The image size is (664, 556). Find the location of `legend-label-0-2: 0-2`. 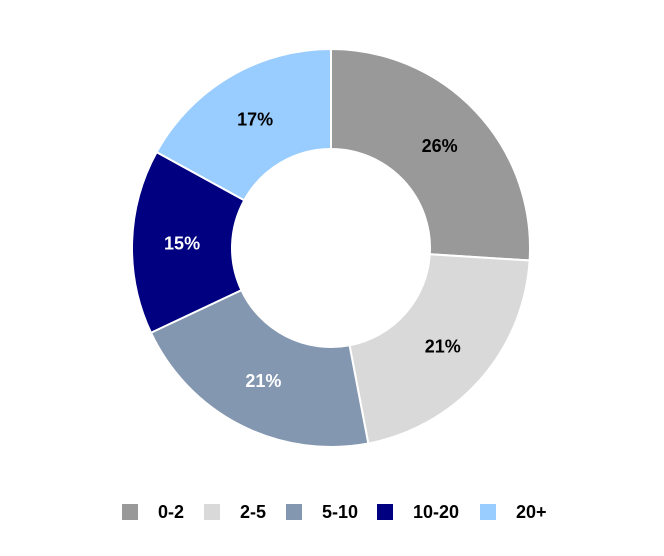

legend-label-0-2: 0-2 is located at coordinates (171, 512).